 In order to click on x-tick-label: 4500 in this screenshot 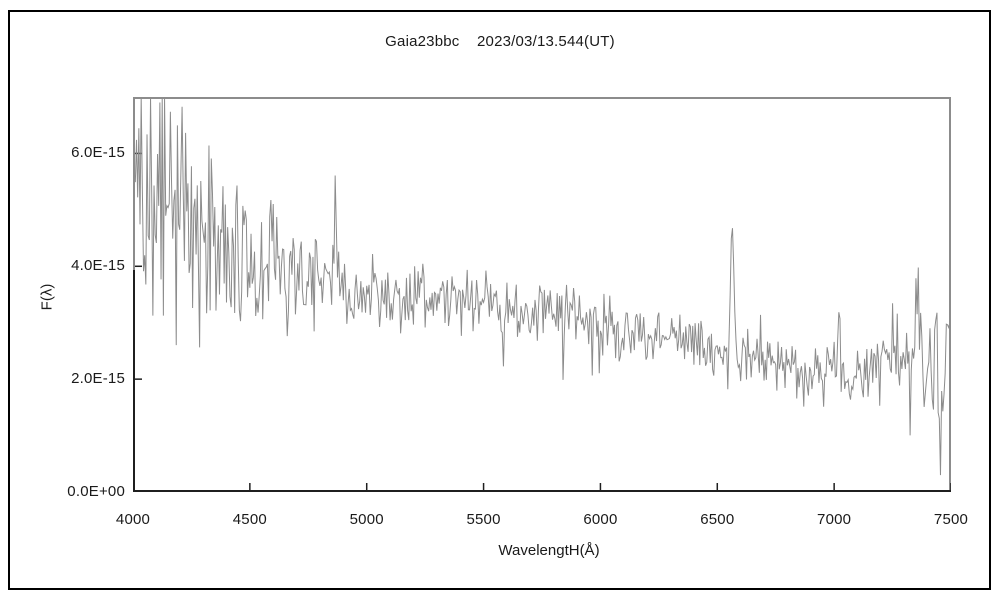, I will do `click(249, 519)`.